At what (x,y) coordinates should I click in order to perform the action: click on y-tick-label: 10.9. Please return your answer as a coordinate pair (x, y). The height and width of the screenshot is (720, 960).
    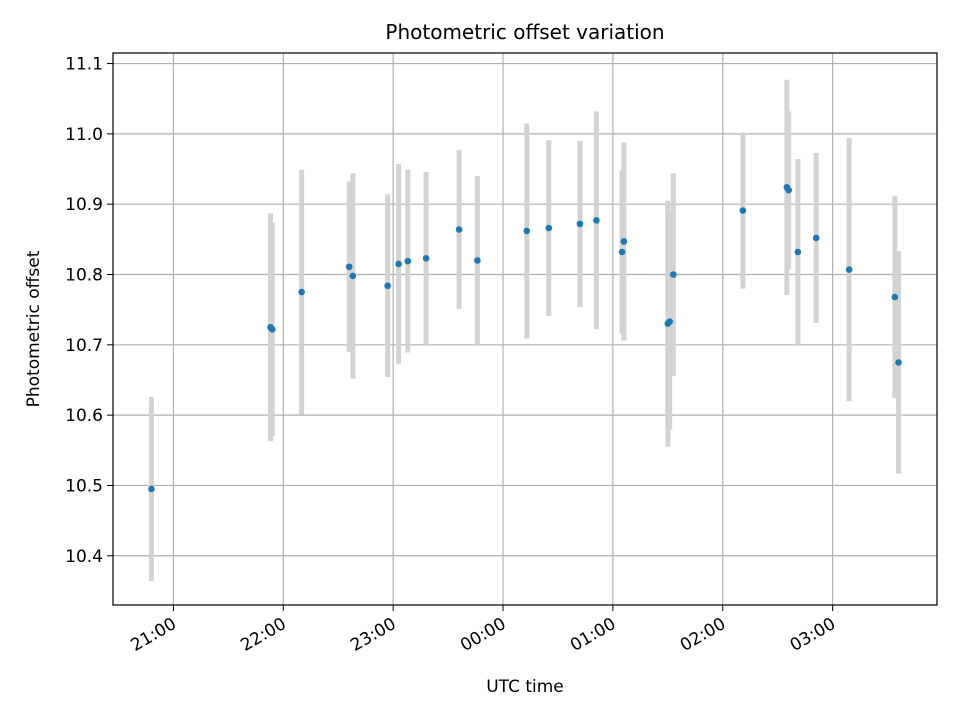
    Looking at the image, I should click on (84, 205).